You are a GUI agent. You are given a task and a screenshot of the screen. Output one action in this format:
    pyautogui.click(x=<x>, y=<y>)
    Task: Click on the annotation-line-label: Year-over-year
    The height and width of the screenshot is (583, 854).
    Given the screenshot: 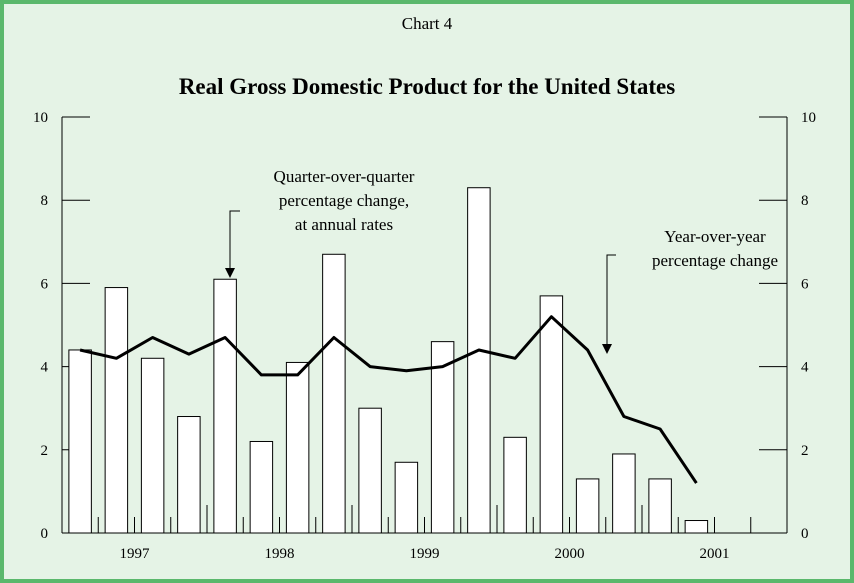 What is the action you would take?
    pyautogui.click(x=715, y=236)
    